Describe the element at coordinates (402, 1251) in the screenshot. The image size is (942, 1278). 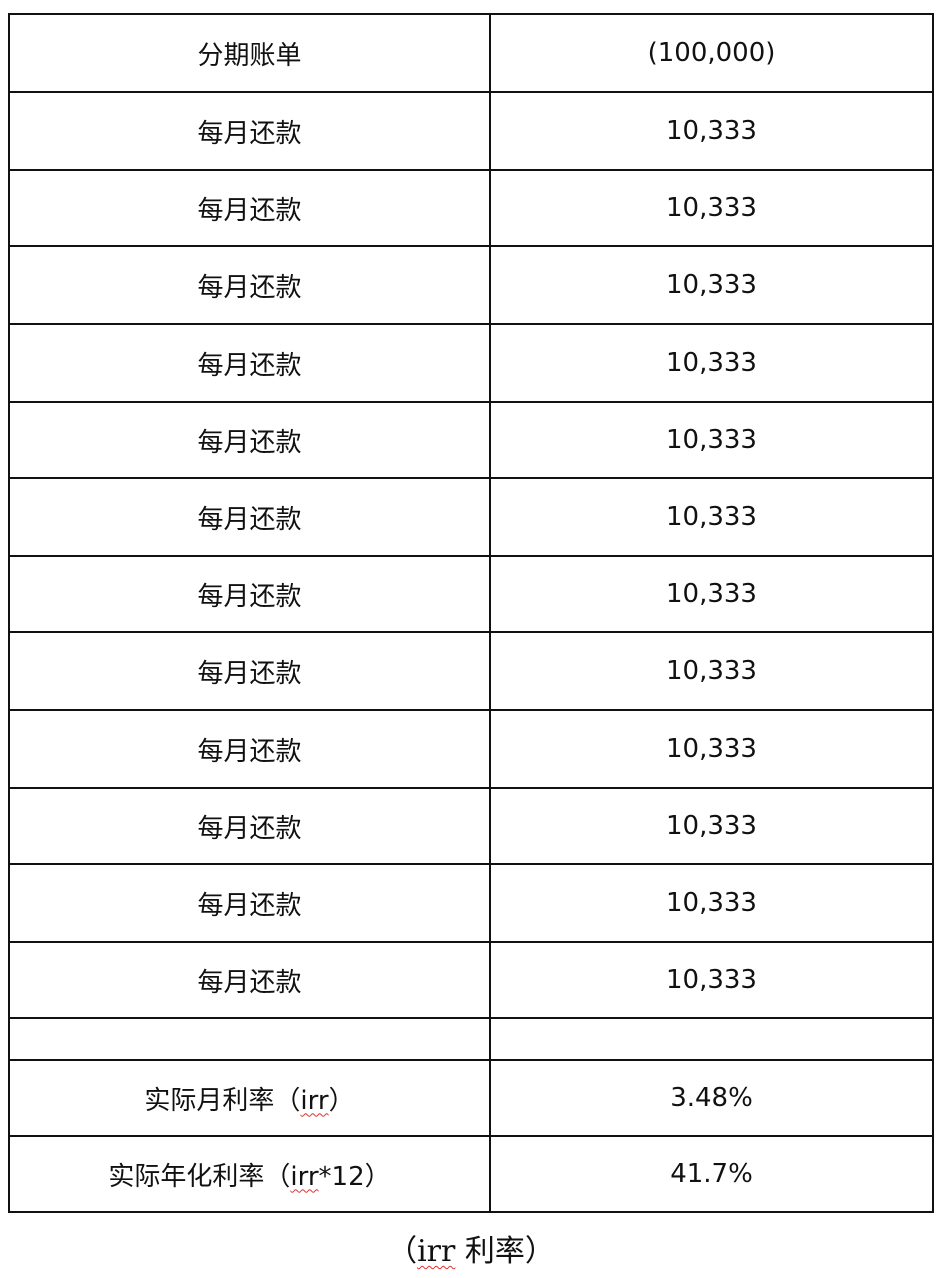
I see `caption-prefix: （` at that location.